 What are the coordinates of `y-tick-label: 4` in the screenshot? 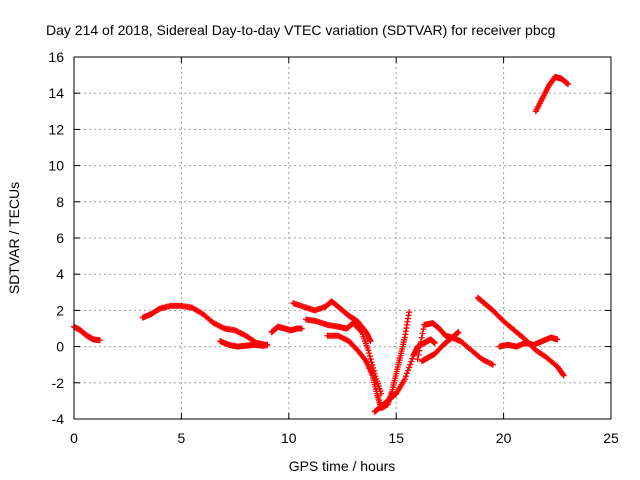 It's located at (60, 274).